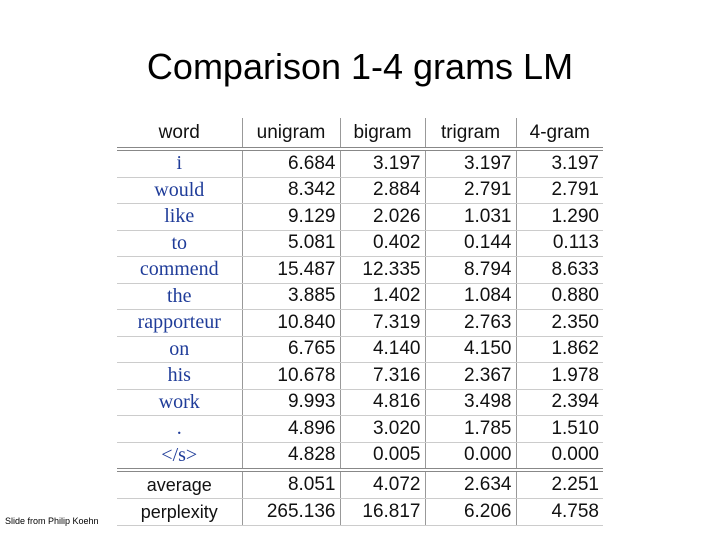 Image resolution: width=720 pixels, height=540 pixels. I want to click on row-label: word, so click(179, 134).